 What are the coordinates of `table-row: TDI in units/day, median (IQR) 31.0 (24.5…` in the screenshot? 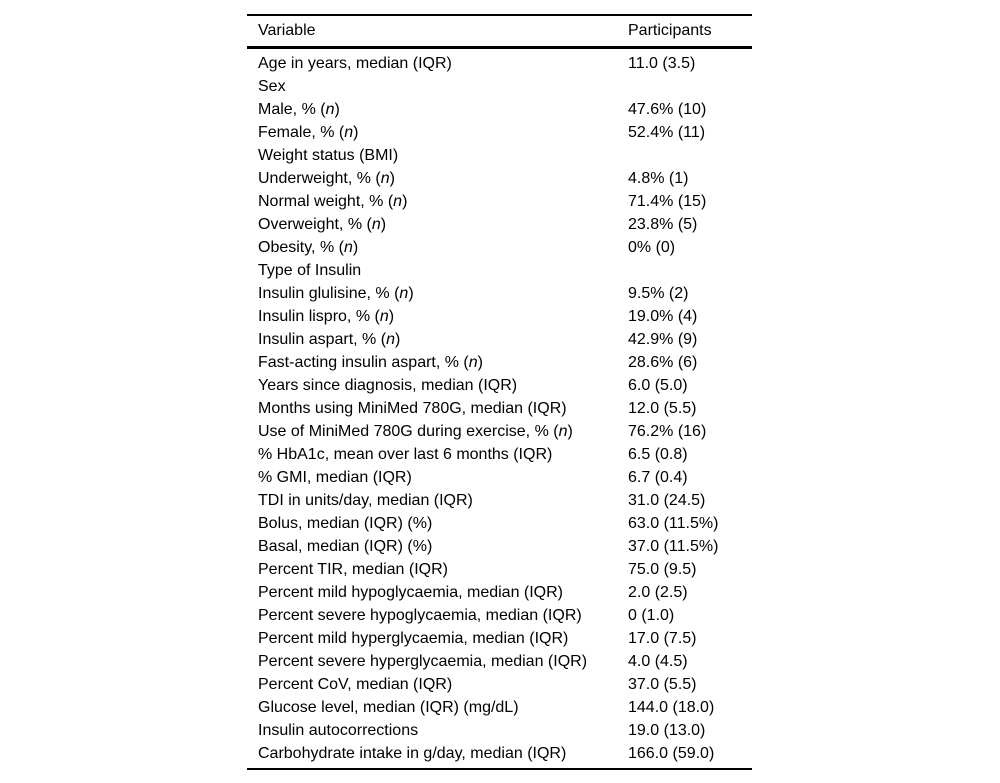 It's located at (499, 500).